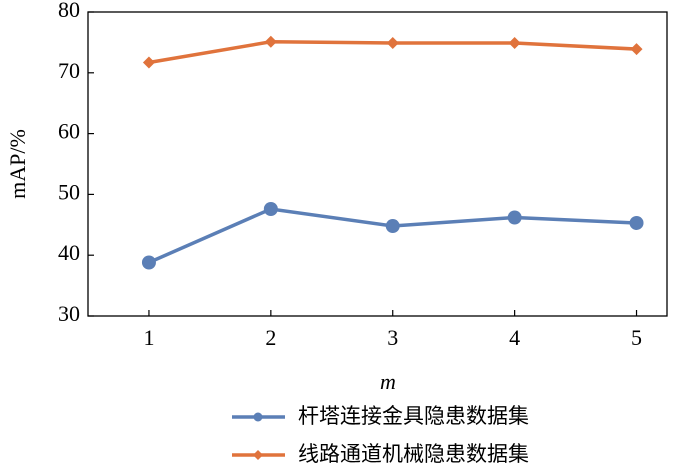  I want to click on y-axis-label: mAP/%, so click(17, 164).